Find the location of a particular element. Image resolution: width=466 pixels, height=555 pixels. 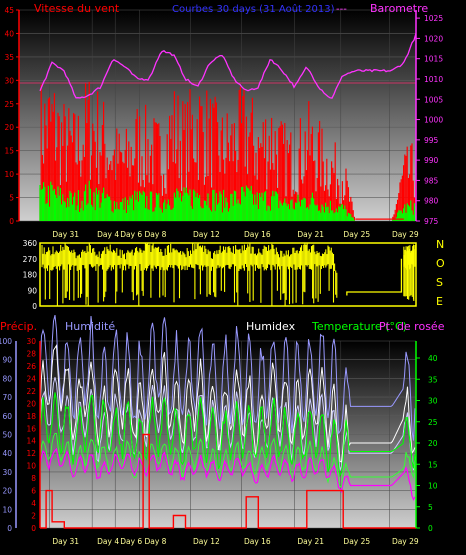

humidity-tick-label: 40 is located at coordinates (7, 453).